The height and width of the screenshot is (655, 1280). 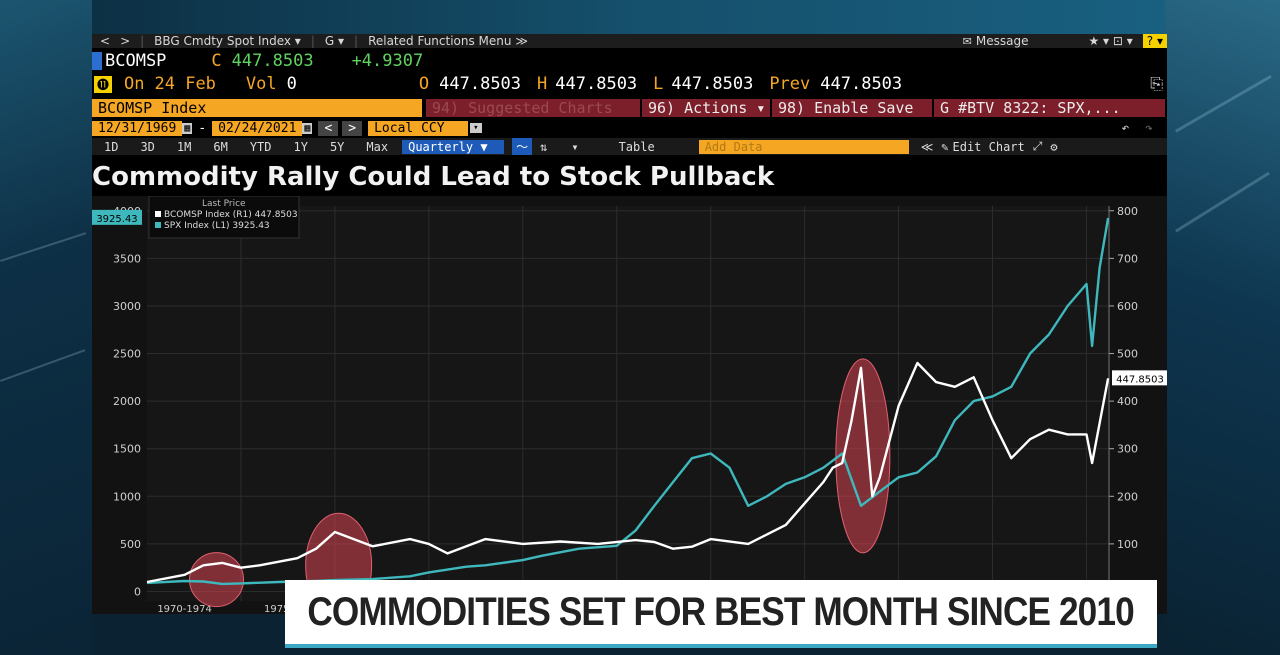 What do you see at coordinates (640, 17) in the screenshot?
I see `background-top` at bounding box center [640, 17].